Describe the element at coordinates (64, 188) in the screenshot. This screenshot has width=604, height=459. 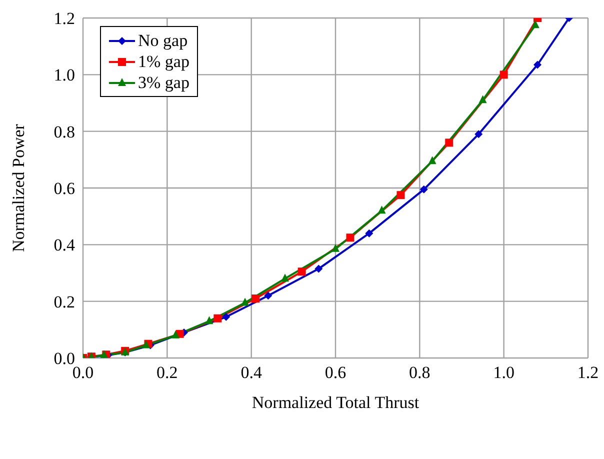
I see `y-tick-label: 0.6` at that location.